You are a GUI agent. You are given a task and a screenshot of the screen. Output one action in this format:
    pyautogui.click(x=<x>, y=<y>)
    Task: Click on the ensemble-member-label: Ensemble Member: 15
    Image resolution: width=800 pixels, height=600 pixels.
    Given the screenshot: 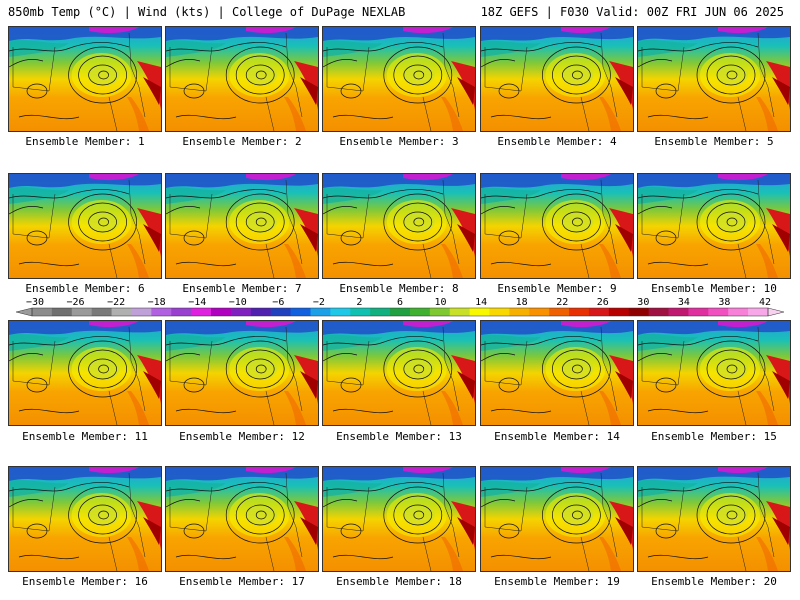 What is the action you would take?
    pyautogui.click(x=714, y=436)
    